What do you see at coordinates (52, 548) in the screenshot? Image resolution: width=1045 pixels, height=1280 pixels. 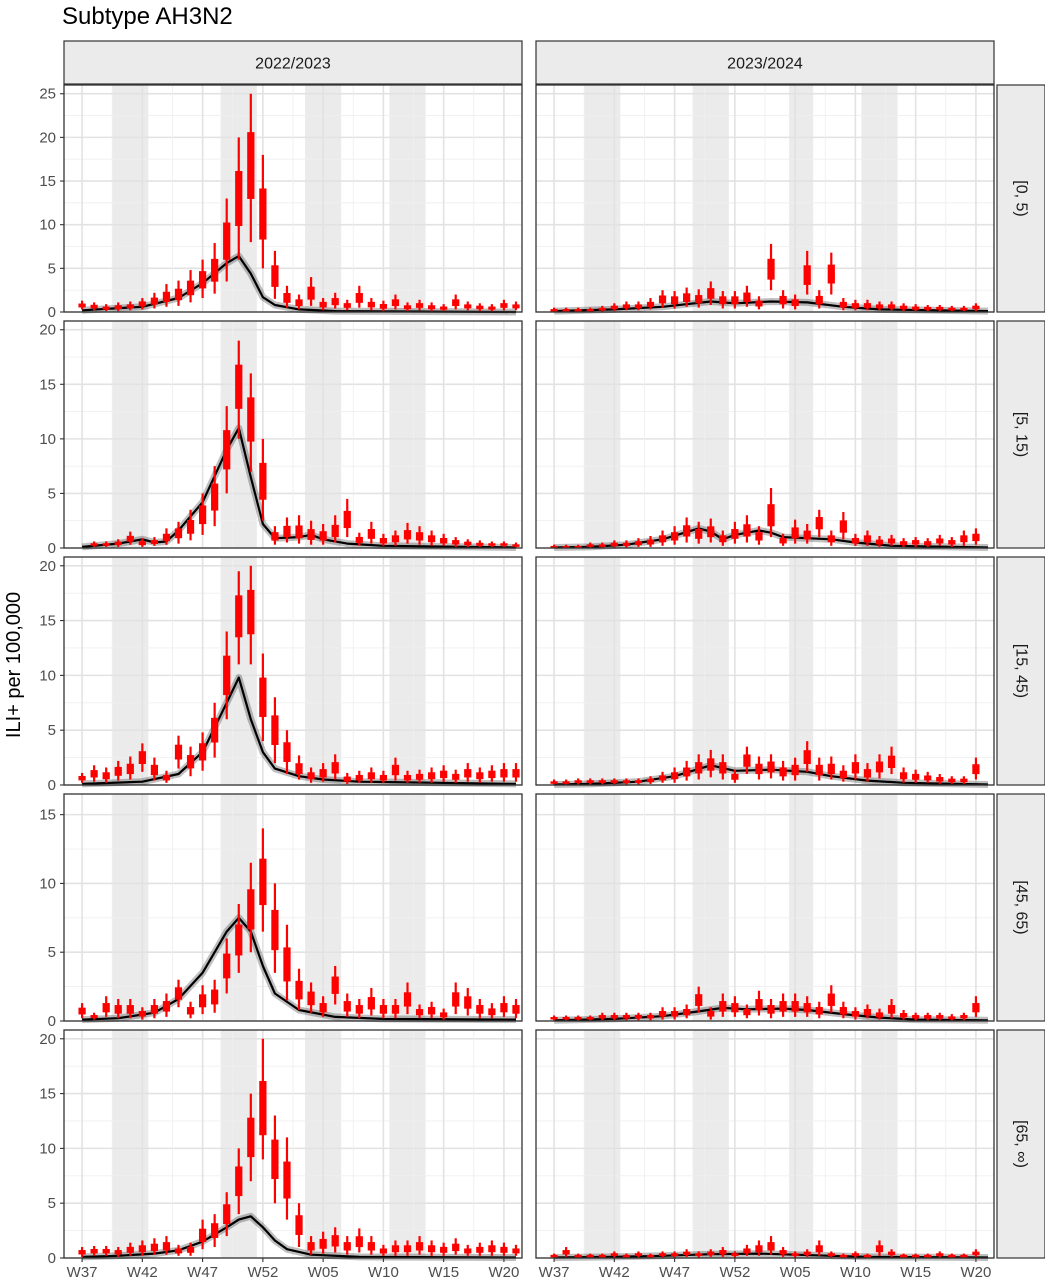 I see `y-tick-label: 0` at bounding box center [52, 548].